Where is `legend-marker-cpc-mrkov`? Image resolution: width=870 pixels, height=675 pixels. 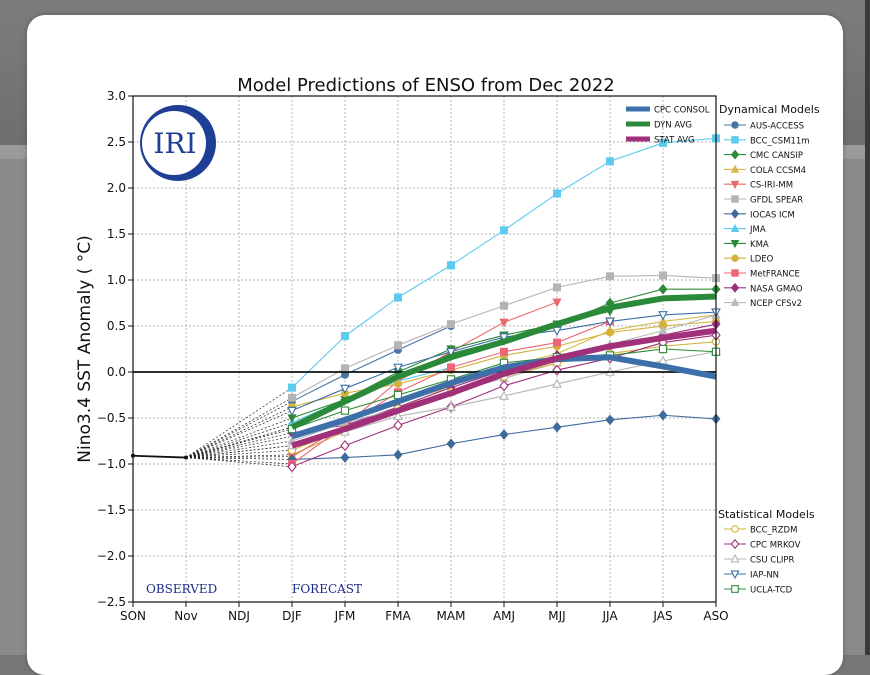 legend-marker-cpc-mrkov is located at coordinates (735, 544).